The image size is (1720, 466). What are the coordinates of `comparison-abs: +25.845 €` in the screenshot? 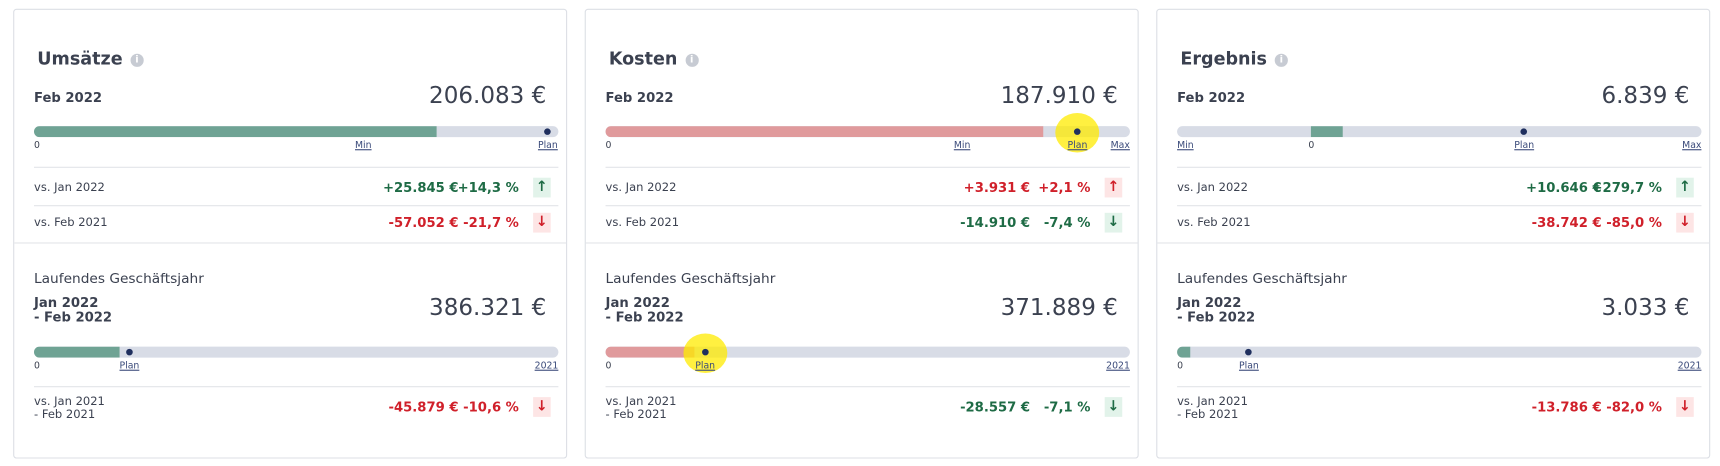 It's located at (420, 187).